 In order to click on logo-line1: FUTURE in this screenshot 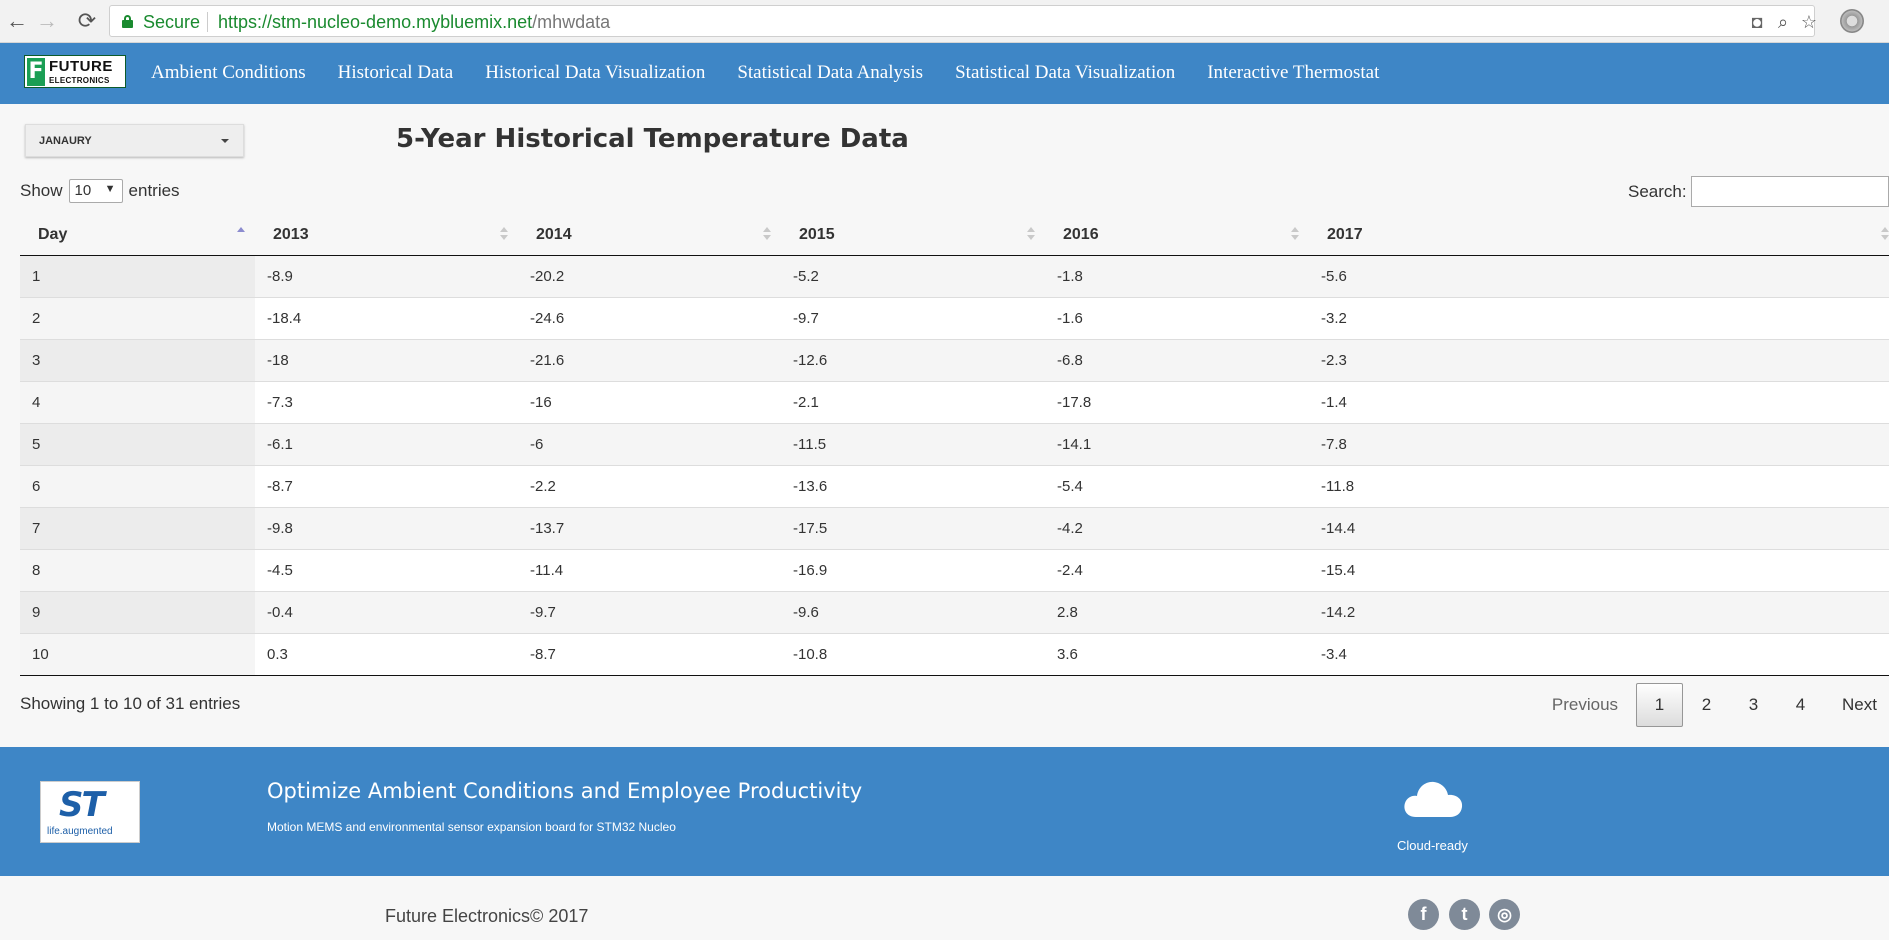, I will do `click(81, 66)`.